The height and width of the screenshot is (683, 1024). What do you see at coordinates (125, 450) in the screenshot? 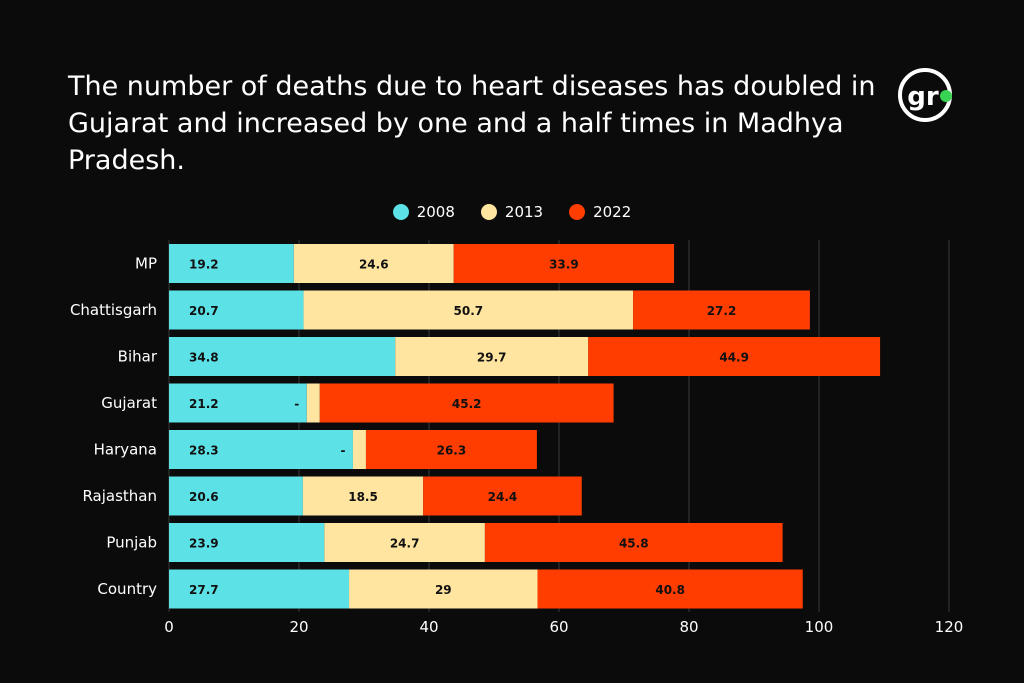
I see `category-label: Haryana` at bounding box center [125, 450].